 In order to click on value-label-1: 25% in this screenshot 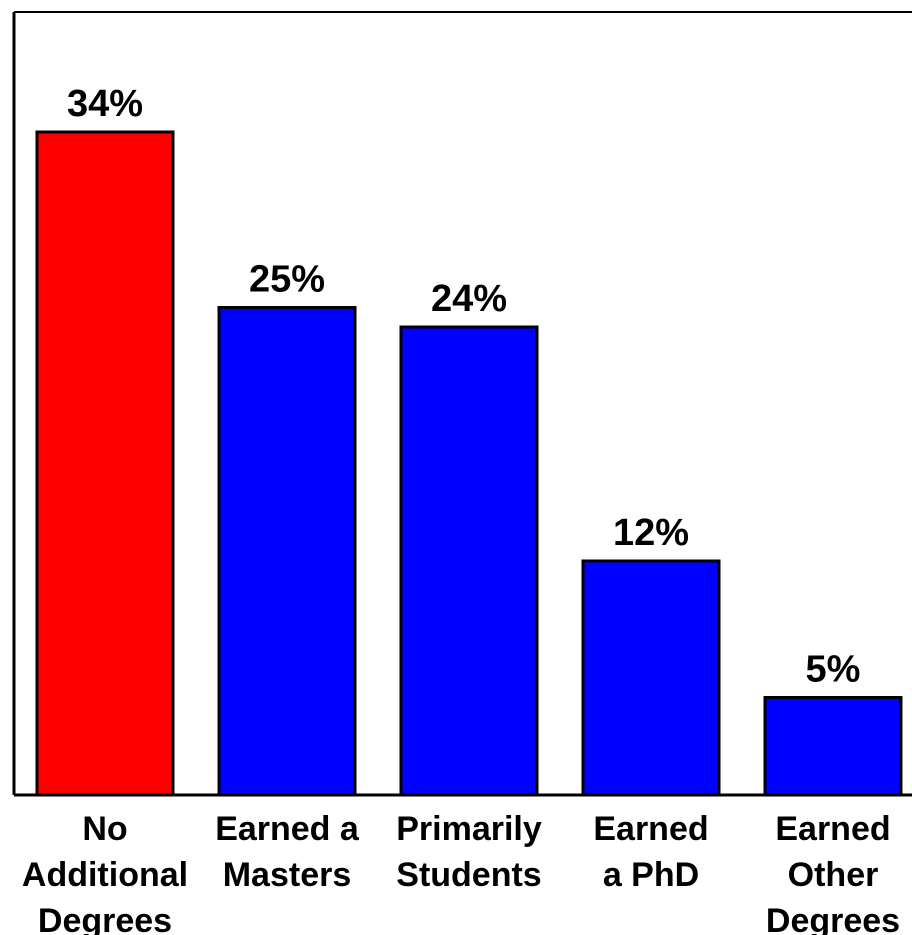, I will do `click(287, 280)`.